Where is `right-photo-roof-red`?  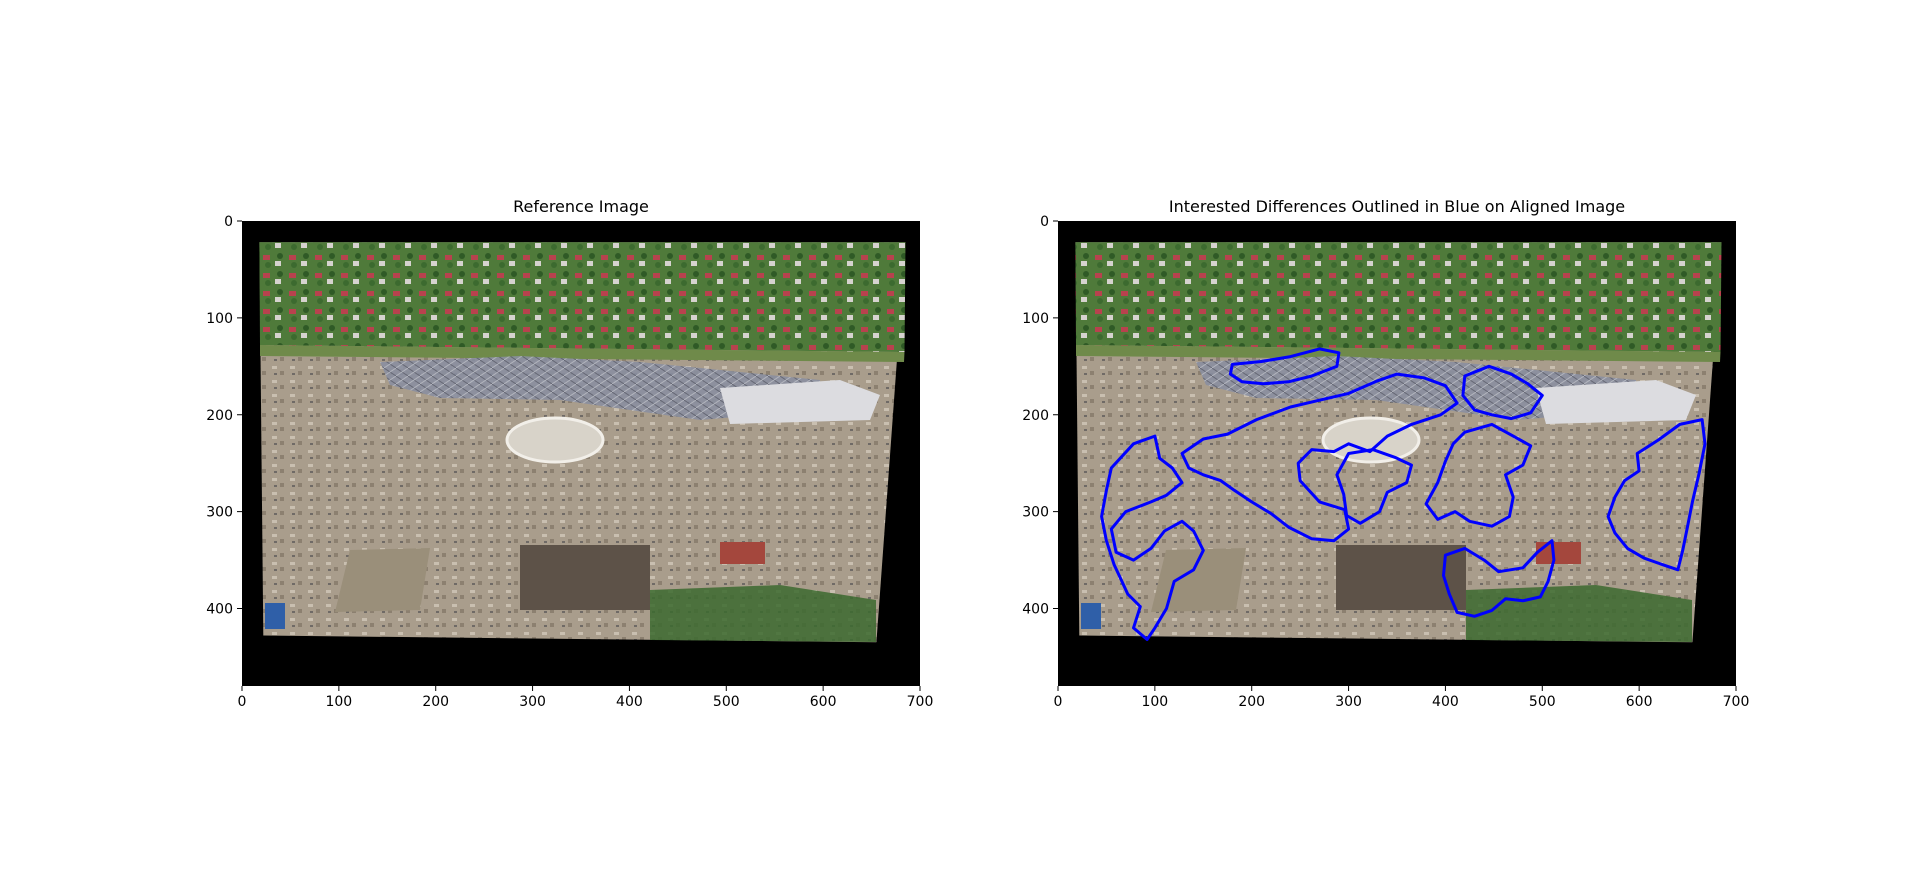
right-photo-roof-red is located at coordinates (1558, 553).